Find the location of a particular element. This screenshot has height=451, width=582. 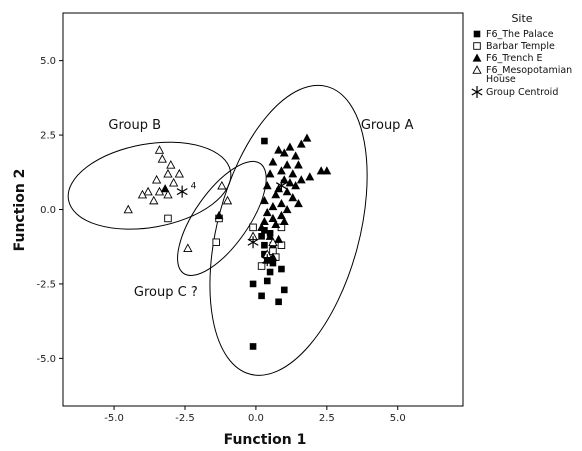

annotation-label: Group B is located at coordinates (134, 125).